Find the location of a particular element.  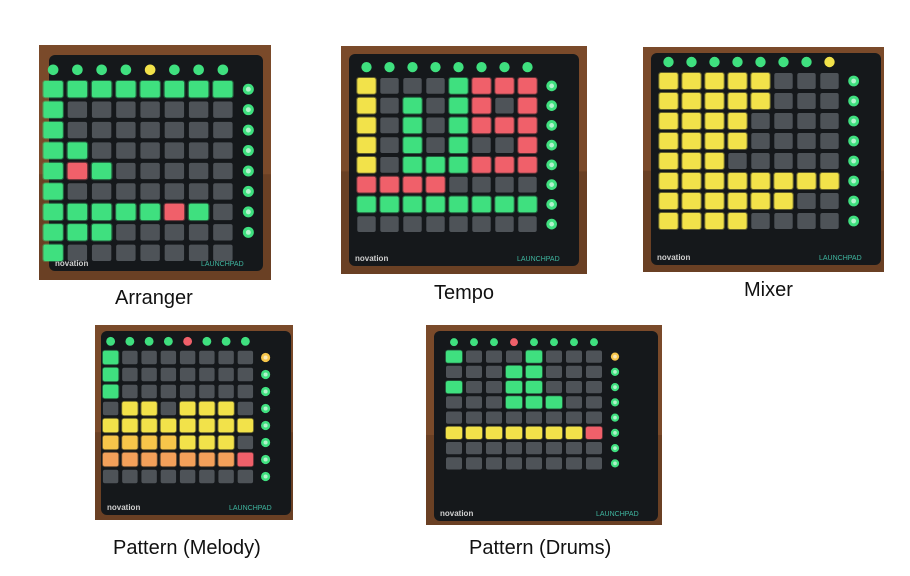

launchpad-mixer: novation LAUNCHPAD is located at coordinates (763, 159).